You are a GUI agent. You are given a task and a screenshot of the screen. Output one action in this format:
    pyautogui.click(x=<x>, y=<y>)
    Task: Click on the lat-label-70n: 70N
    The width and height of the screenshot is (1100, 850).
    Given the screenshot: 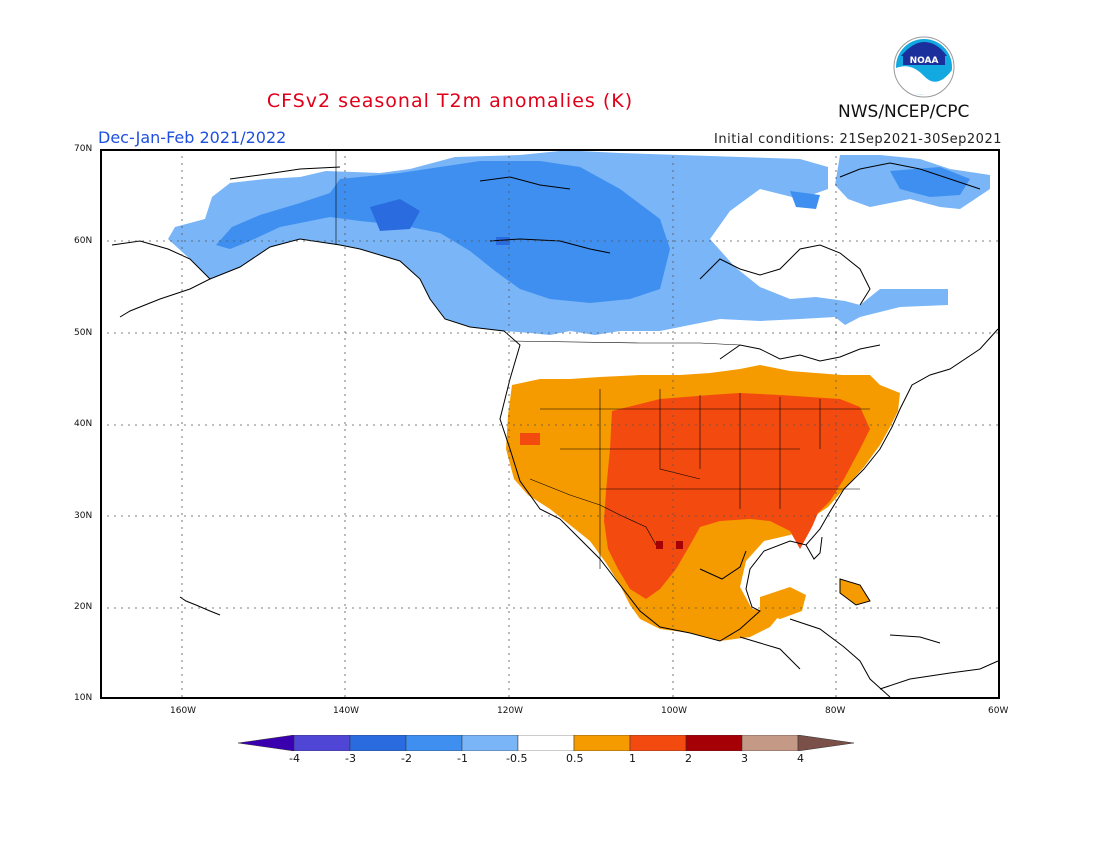 What is the action you would take?
    pyautogui.click(x=83, y=149)
    